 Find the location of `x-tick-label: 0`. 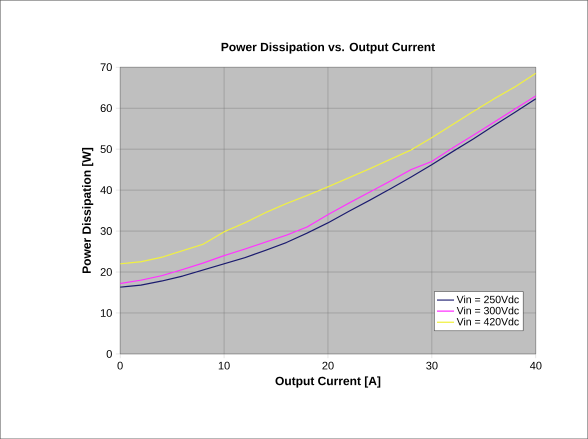

x-tick-label: 0 is located at coordinates (120, 366).